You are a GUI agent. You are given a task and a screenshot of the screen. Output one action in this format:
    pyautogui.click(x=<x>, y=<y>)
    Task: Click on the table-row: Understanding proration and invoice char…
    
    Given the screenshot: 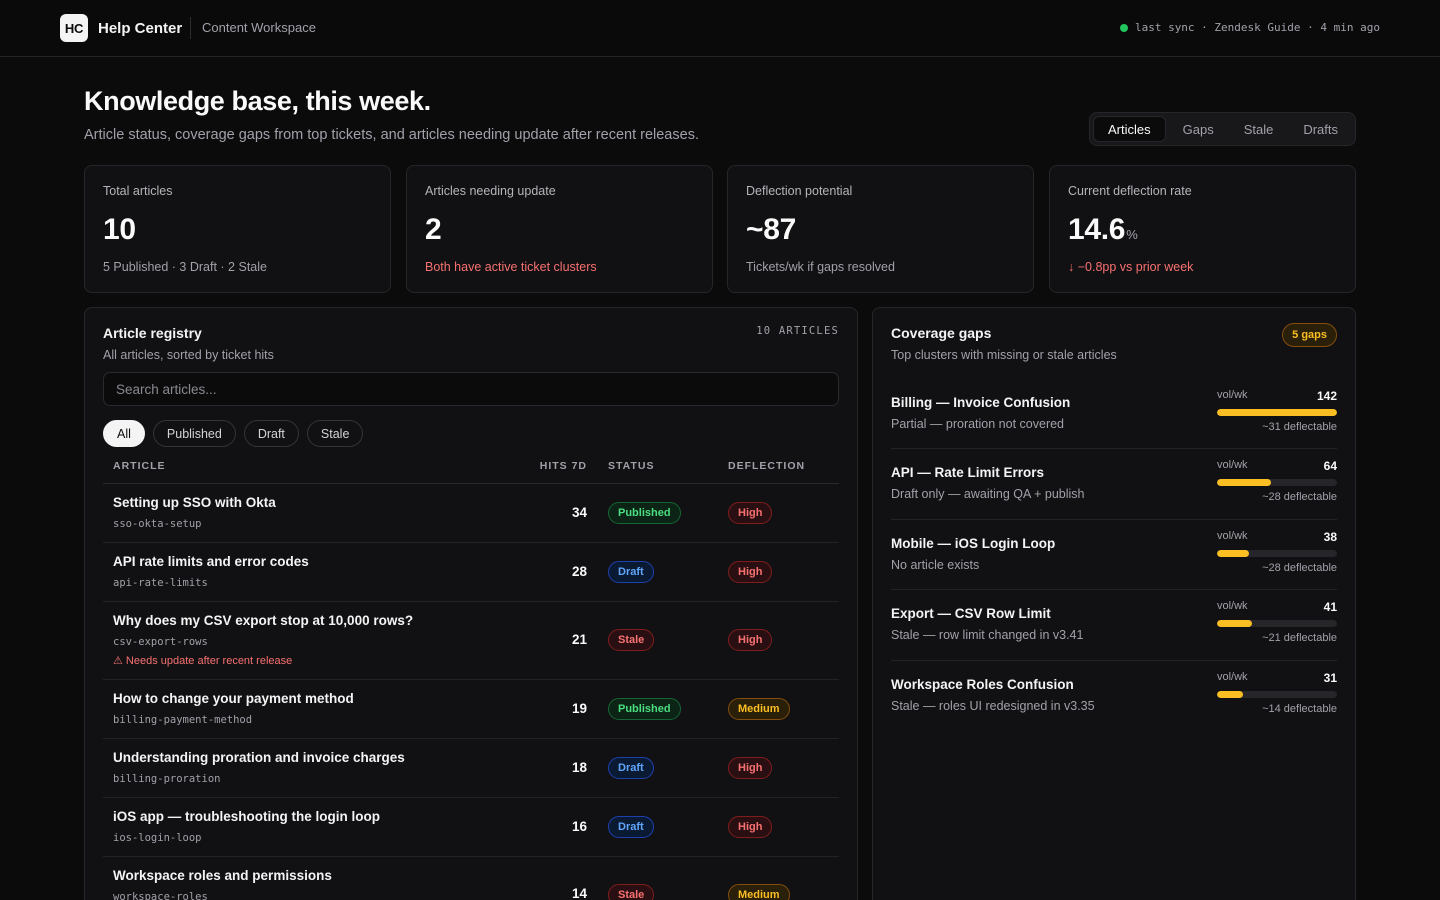 What is the action you would take?
    pyautogui.click(x=471, y=768)
    